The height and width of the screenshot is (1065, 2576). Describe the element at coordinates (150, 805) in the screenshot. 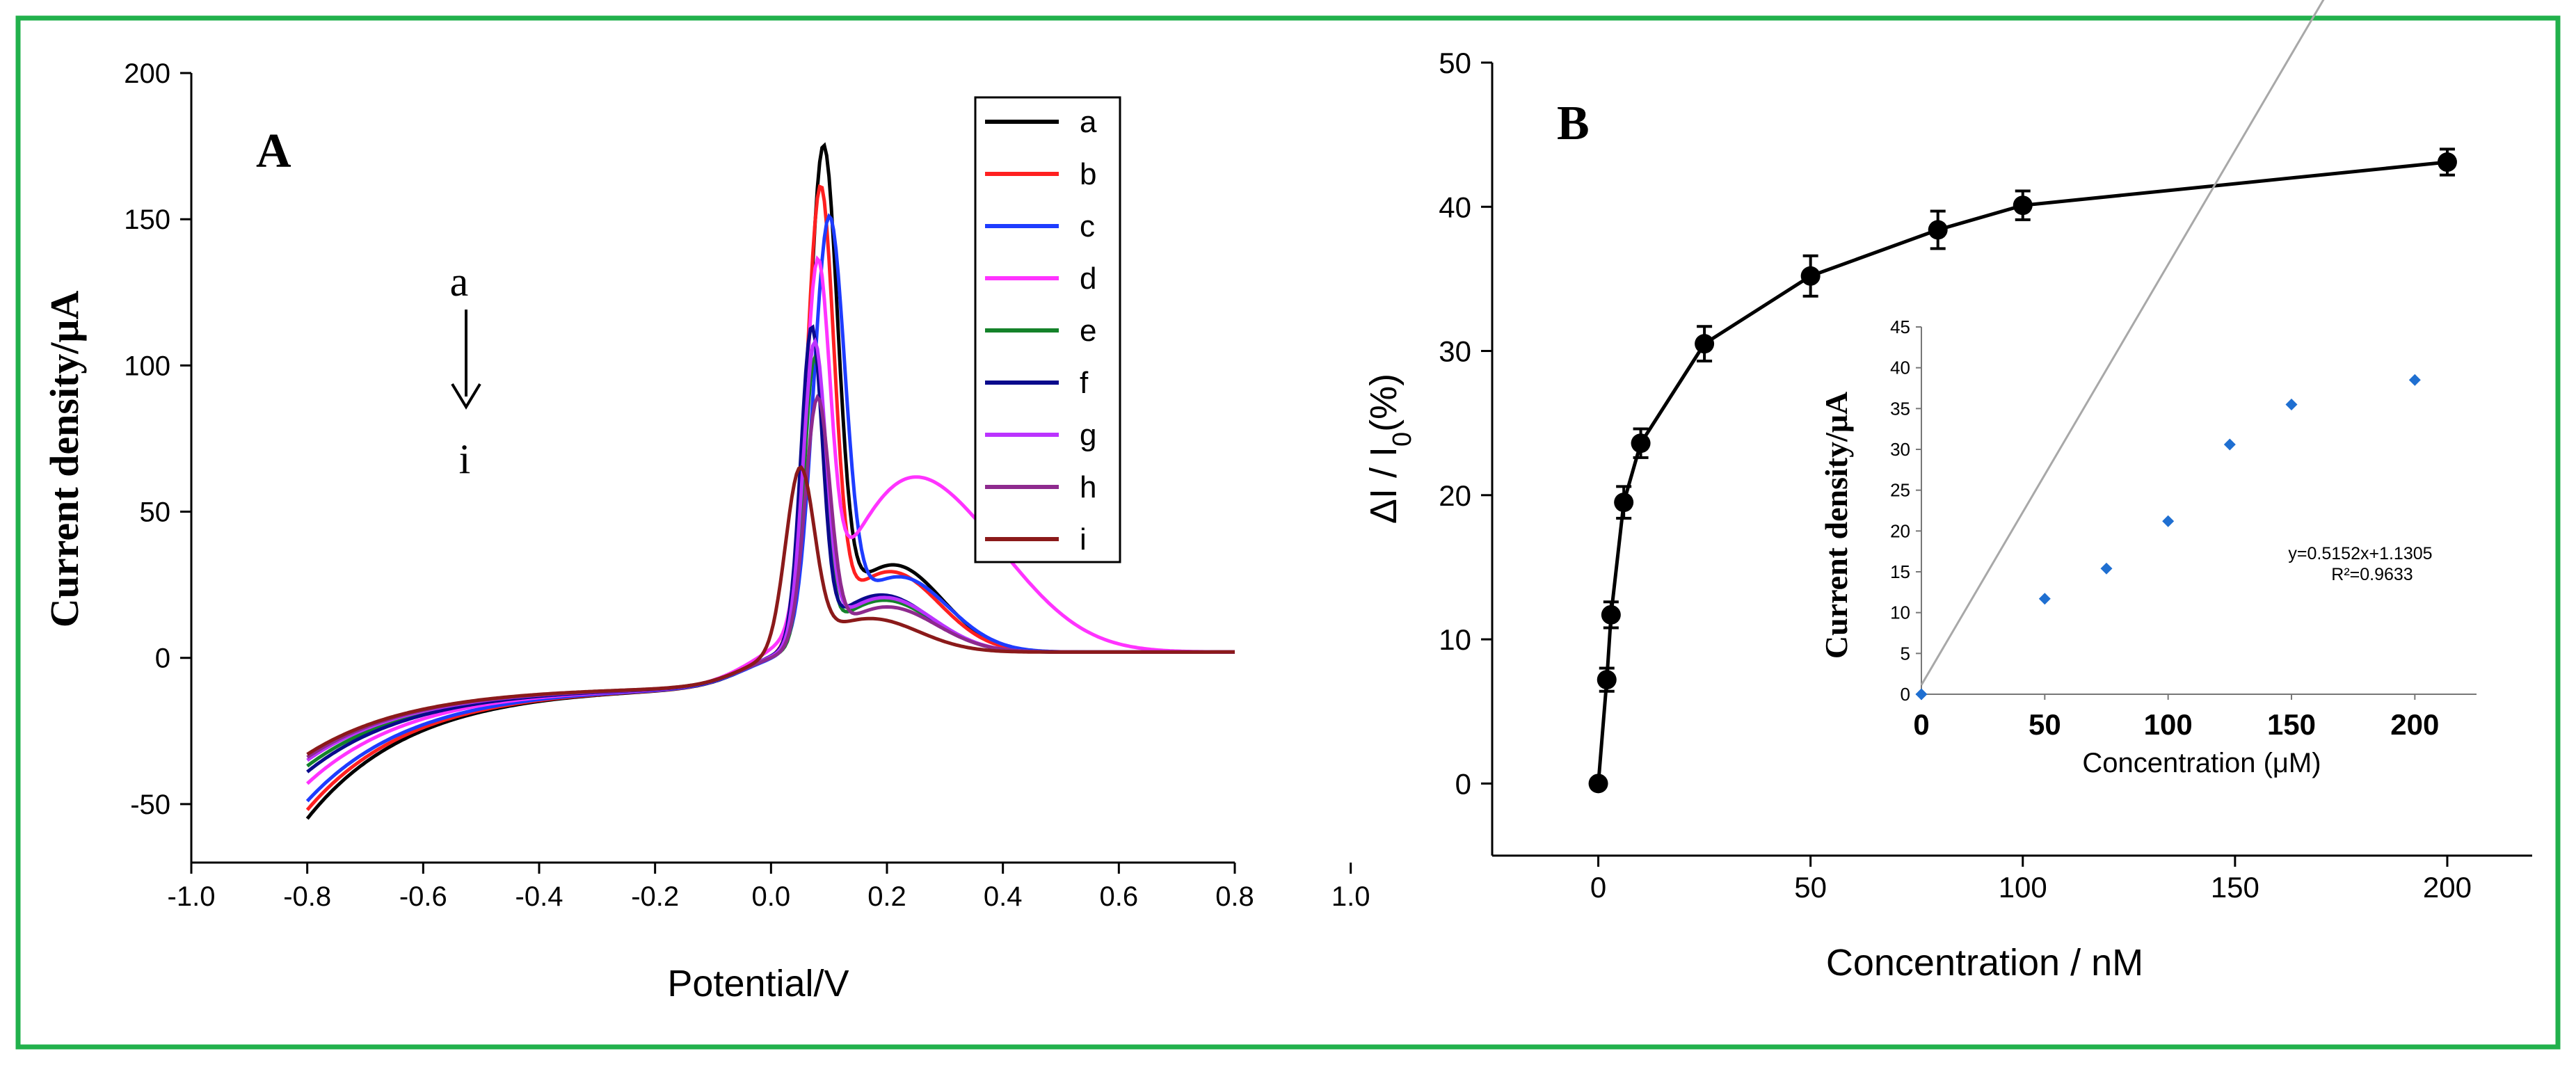

I see `panel-a-y-tick-label: -50` at that location.